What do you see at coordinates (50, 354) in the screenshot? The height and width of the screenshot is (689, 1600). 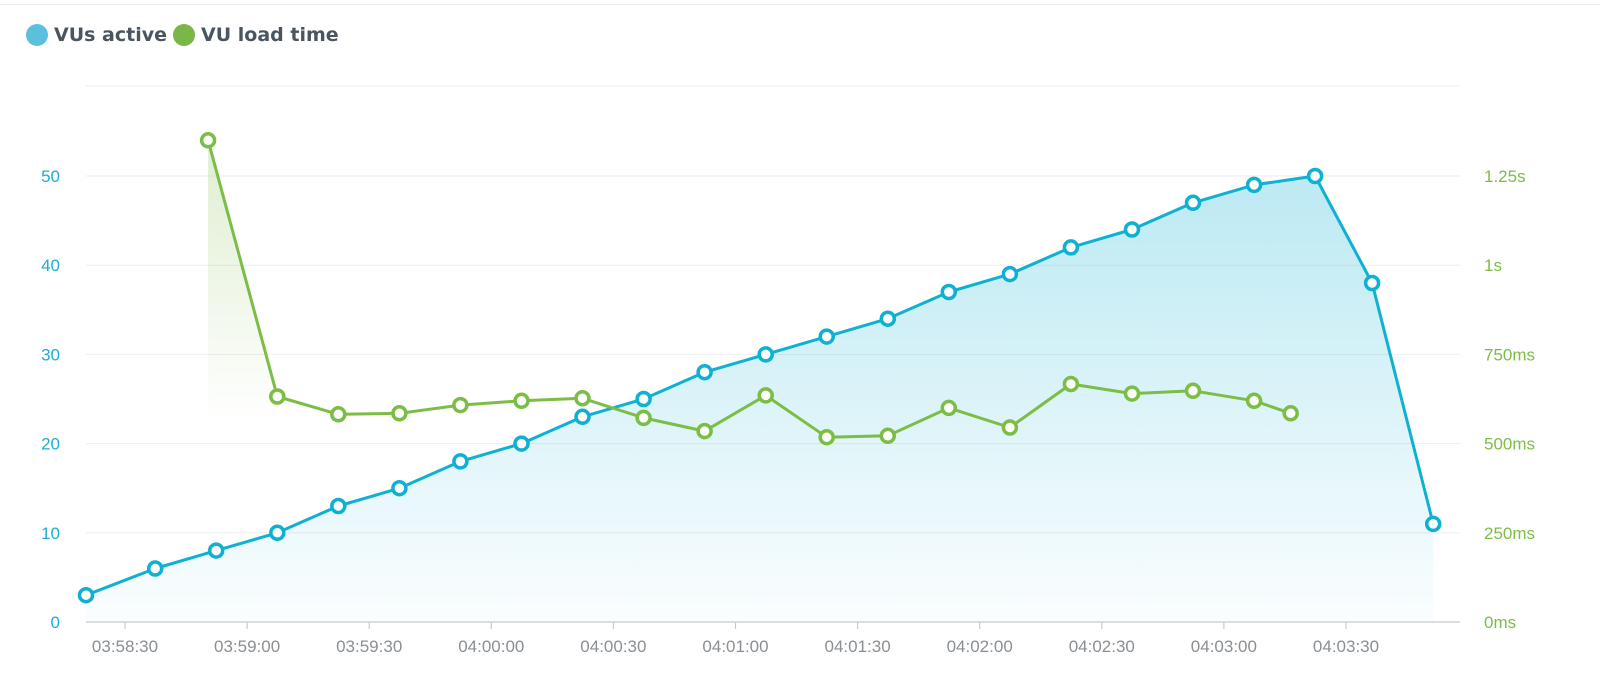 I see `y-left-tick-label: 30` at bounding box center [50, 354].